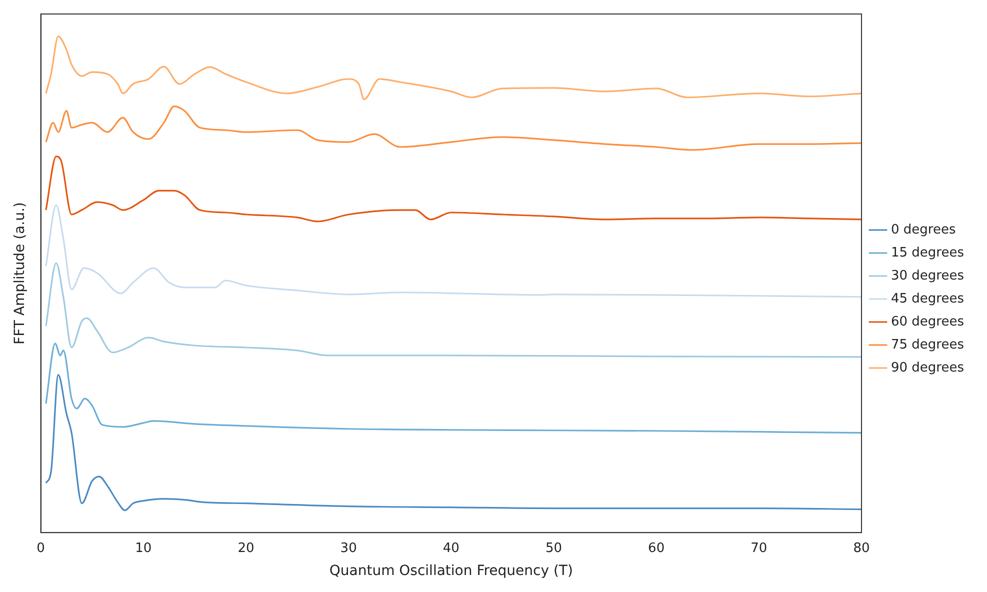 The height and width of the screenshot is (592, 987). What do you see at coordinates (861, 548) in the screenshot?
I see `x-tick-label: 80` at bounding box center [861, 548].